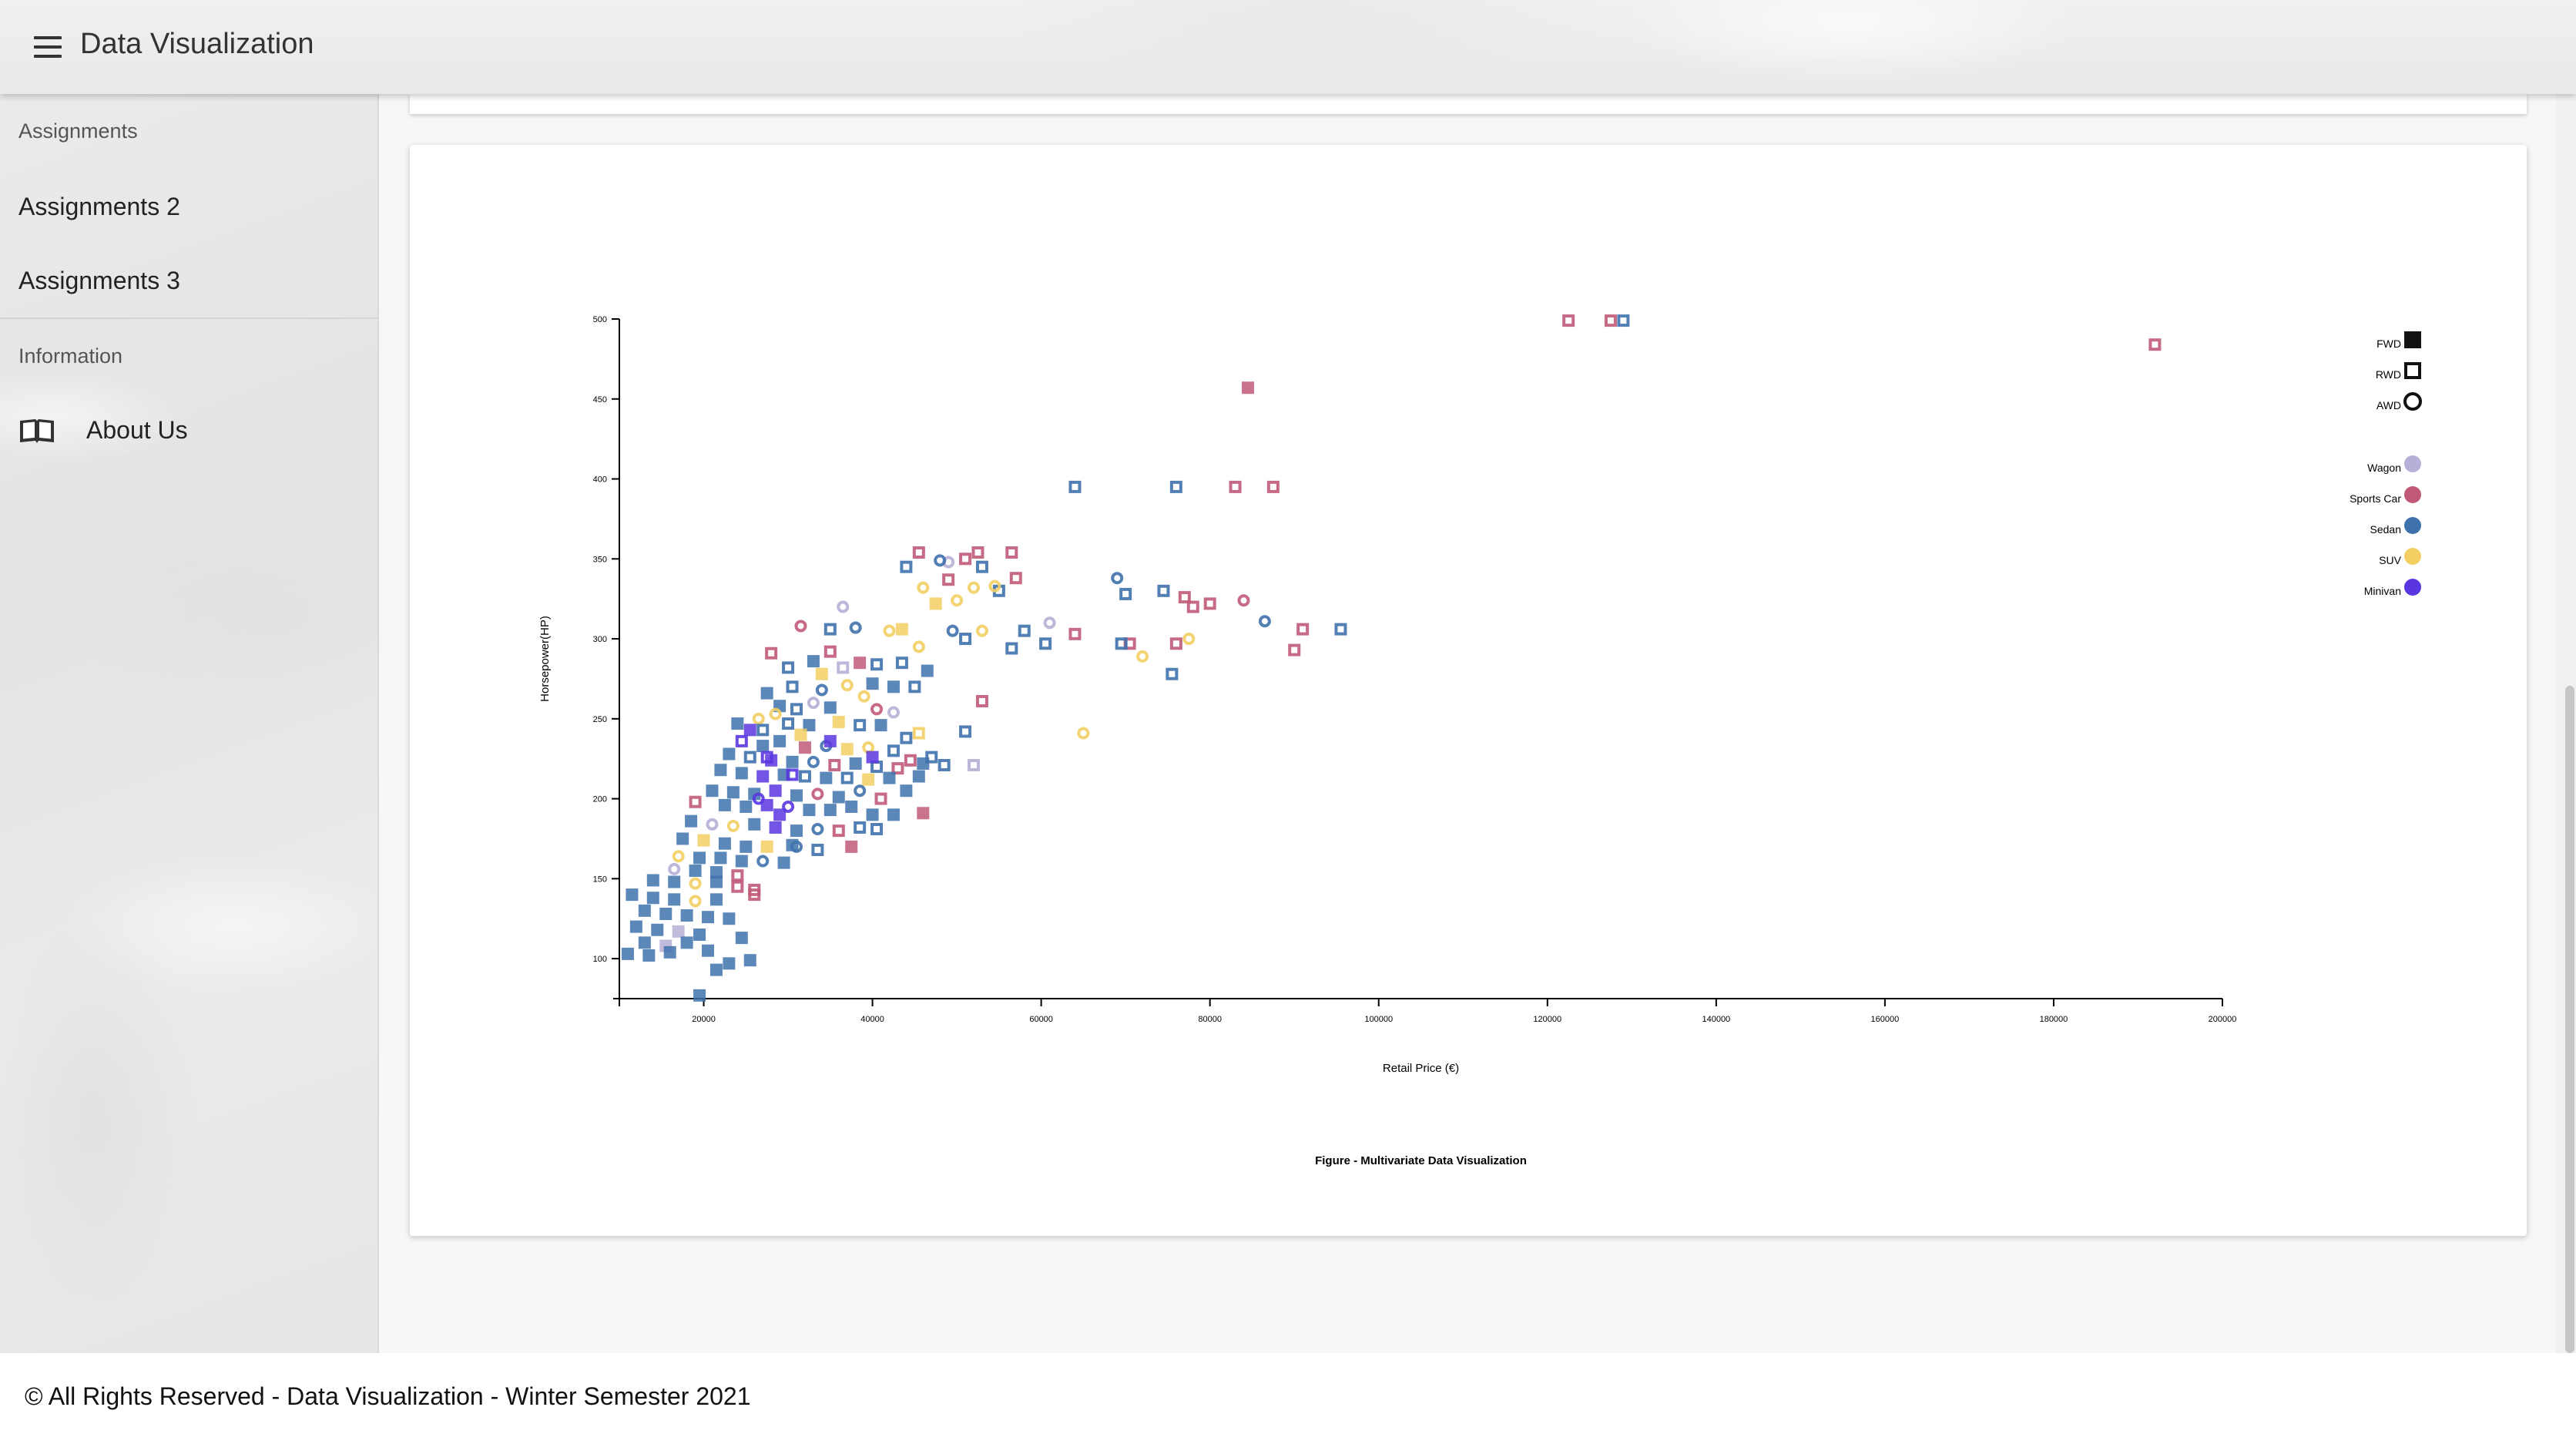 The height and width of the screenshot is (1444, 2576). I want to click on sidebar-divider, so click(188, 318).